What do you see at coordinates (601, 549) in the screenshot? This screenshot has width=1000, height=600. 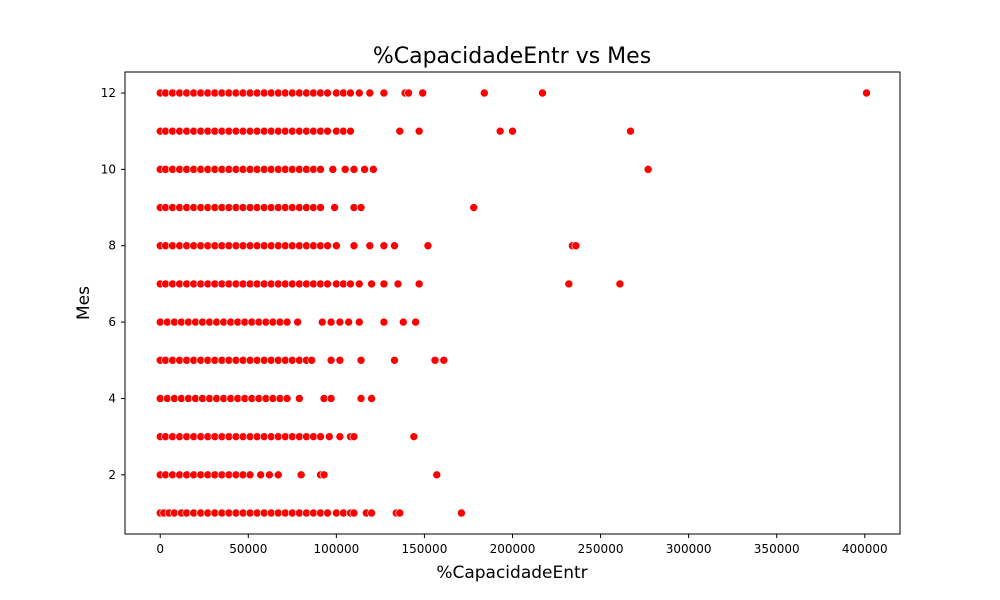 I see `x-tick-label: 250000` at bounding box center [601, 549].